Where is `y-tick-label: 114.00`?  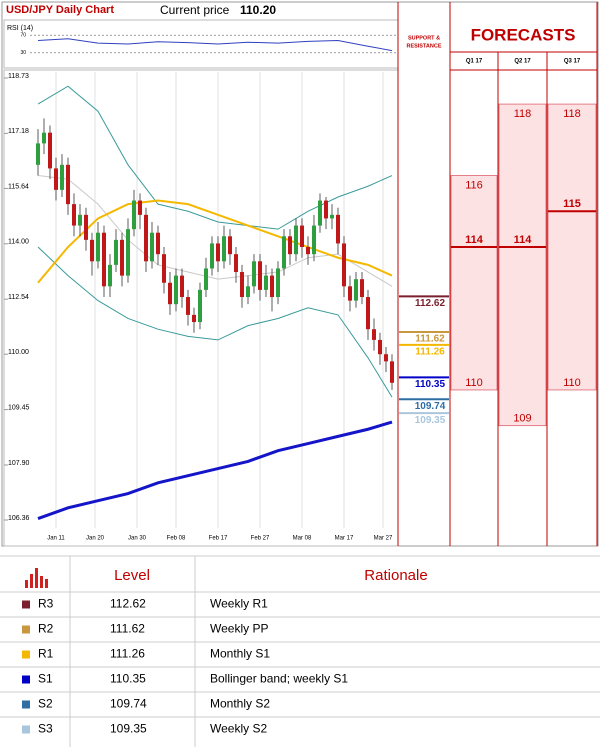 y-tick-label: 114.00 is located at coordinates (18, 242).